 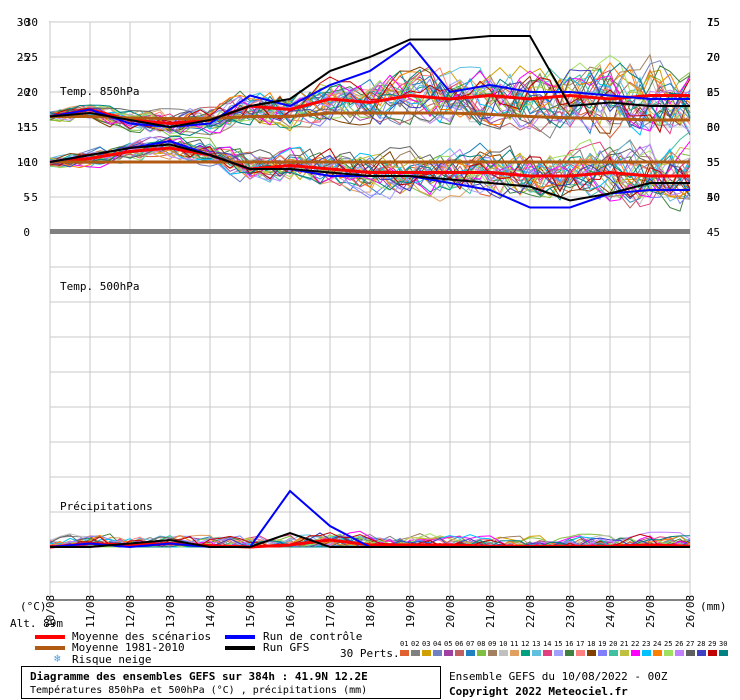 What do you see at coordinates (525, 644) in the screenshot?
I see `pert-number: 12` at bounding box center [525, 644].